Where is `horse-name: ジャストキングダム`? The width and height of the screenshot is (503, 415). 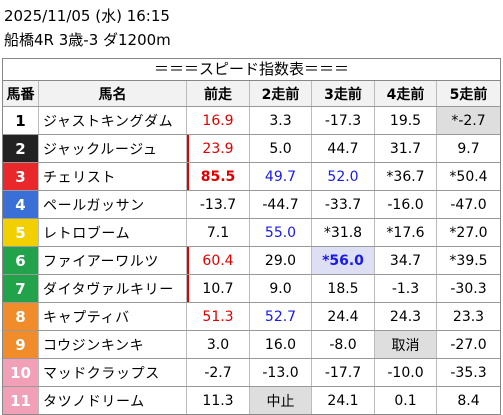
horse-name: ジャストキングダム is located at coordinates (113, 120).